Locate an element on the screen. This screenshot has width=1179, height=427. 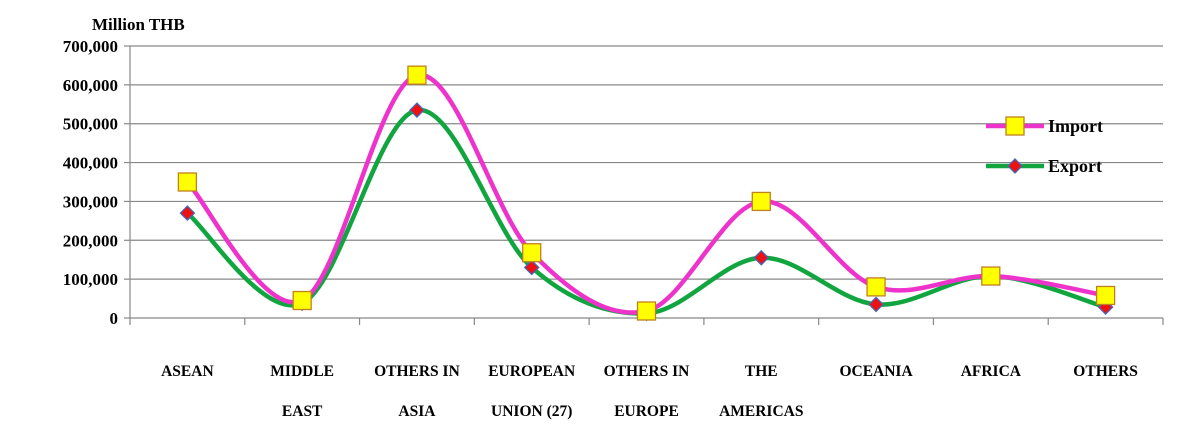
x-tick-label: EUROPEAN UNION (27) is located at coordinates (531, 391).